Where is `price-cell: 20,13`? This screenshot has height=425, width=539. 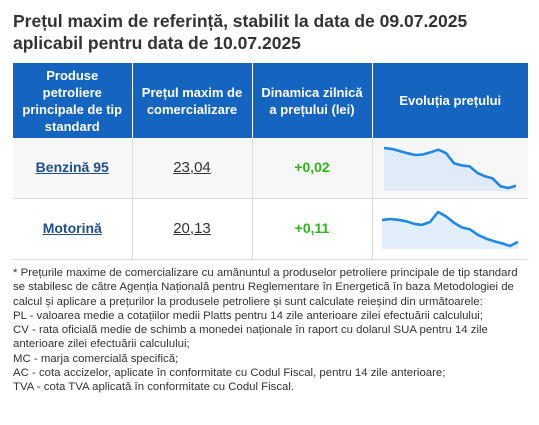
price-cell: 20,13 is located at coordinates (191, 229).